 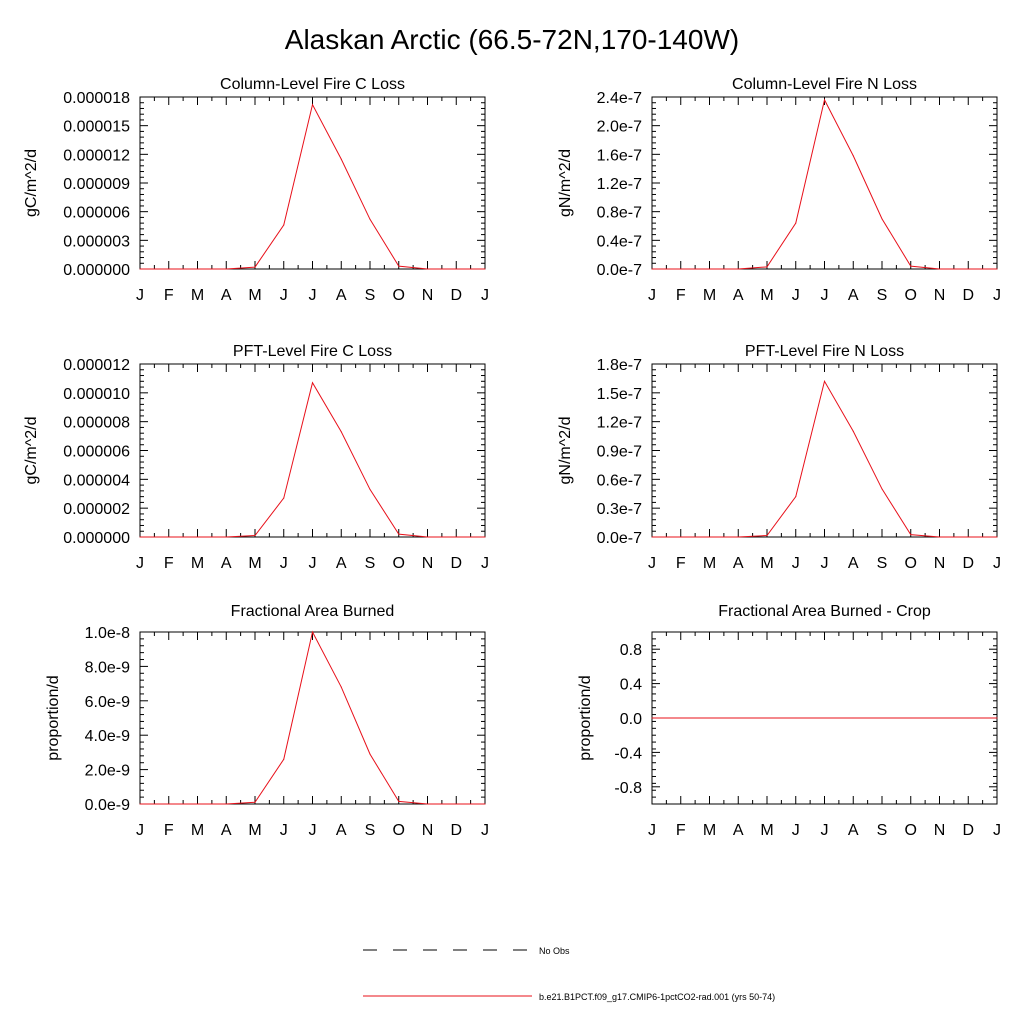 What do you see at coordinates (312, 459) in the screenshot?
I see `series-line` at bounding box center [312, 459].